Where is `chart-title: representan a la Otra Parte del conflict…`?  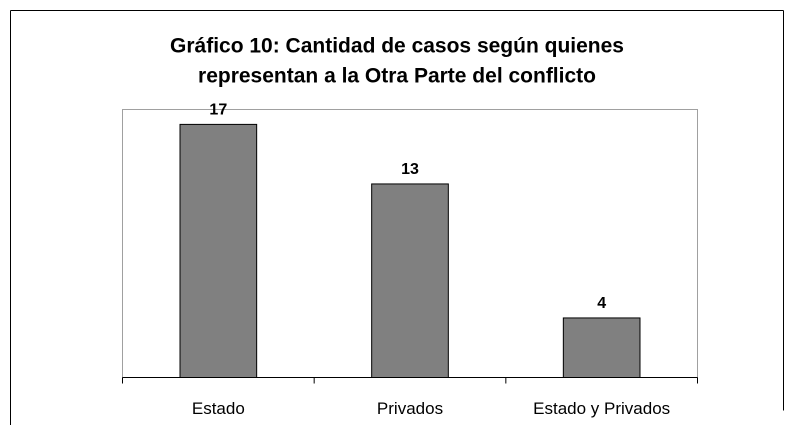 chart-title: representan a la Otra Parte del conflict… is located at coordinates (397, 76).